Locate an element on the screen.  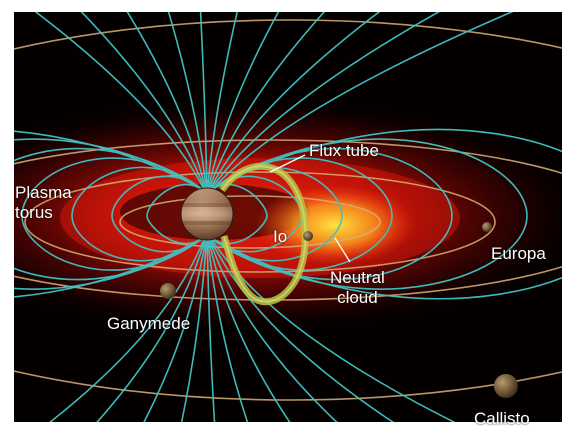
io-orbit is located at coordinates (250, 222).